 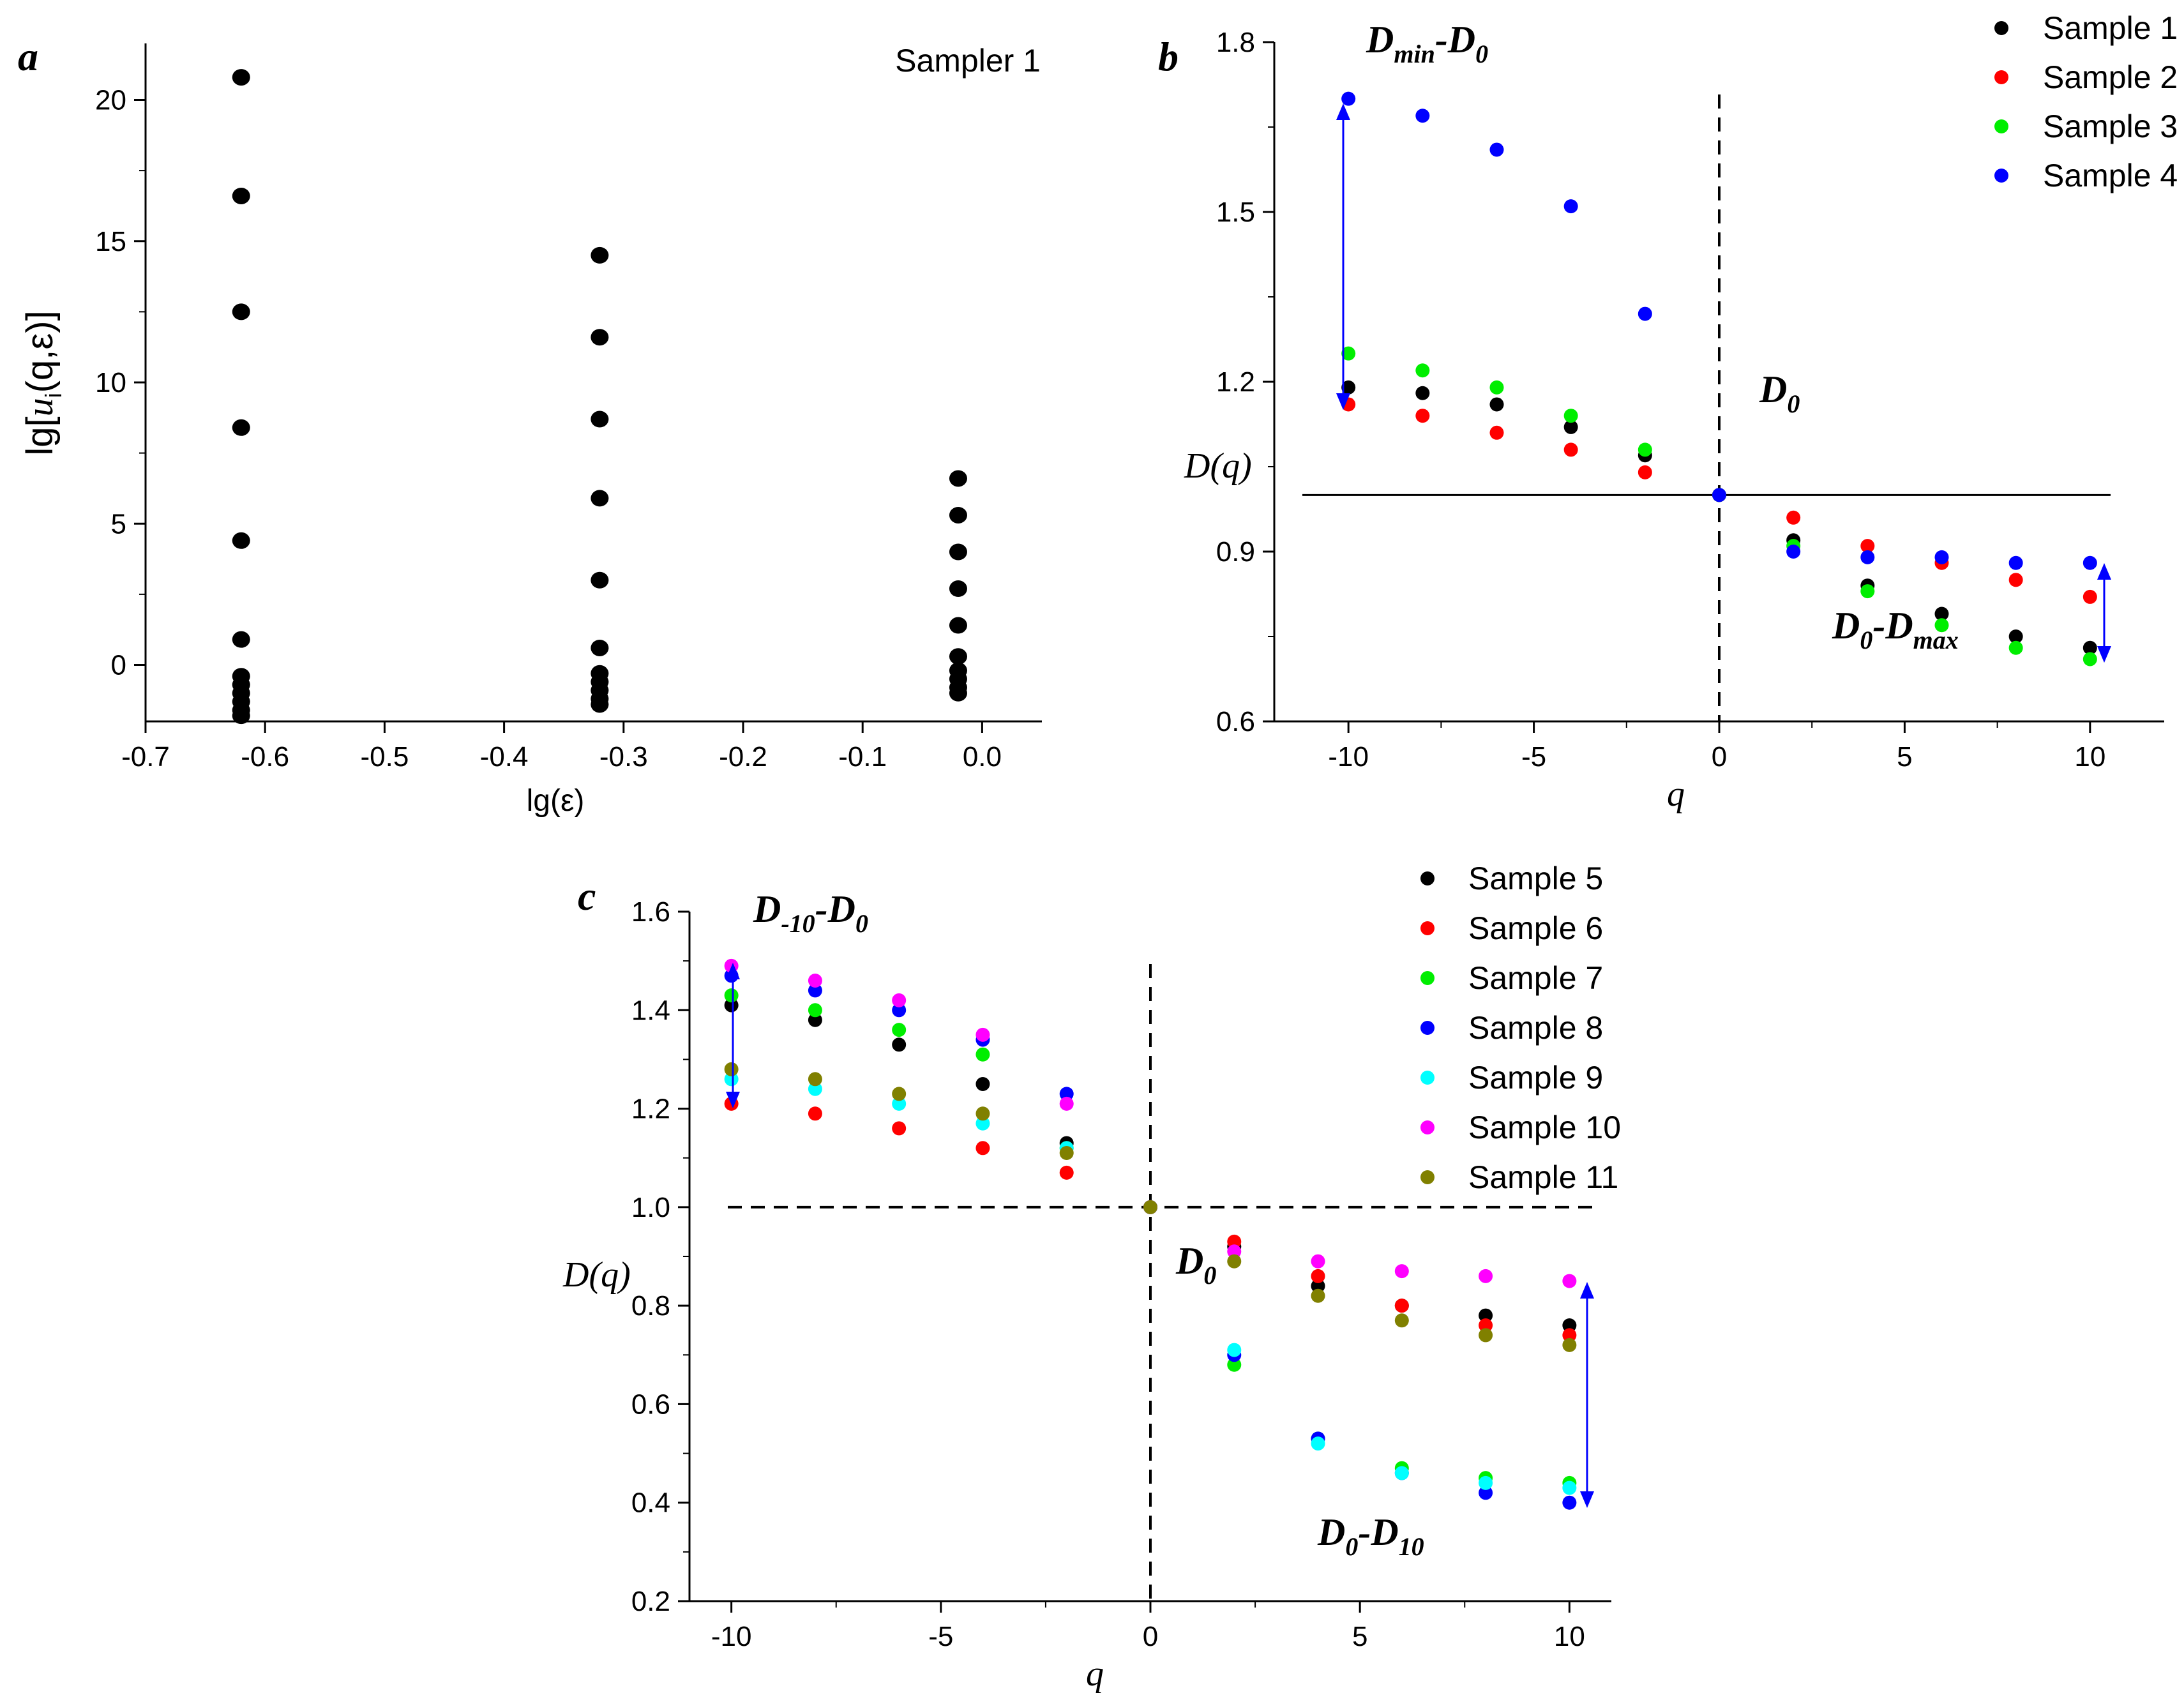 What do you see at coordinates (650, 1503) in the screenshot?
I see `y-tick-label: 0.4` at bounding box center [650, 1503].